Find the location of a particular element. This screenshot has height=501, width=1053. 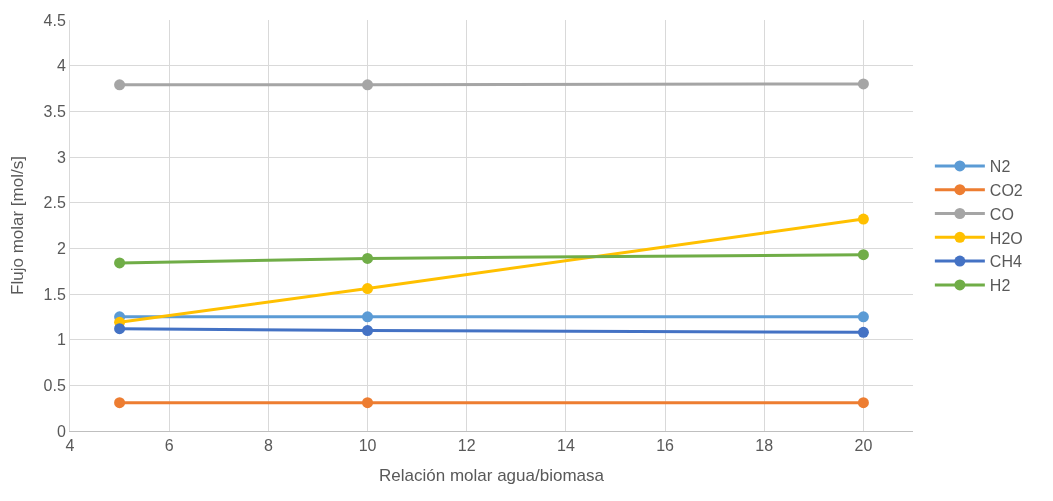

legend-label: H2 is located at coordinates (1000, 286).